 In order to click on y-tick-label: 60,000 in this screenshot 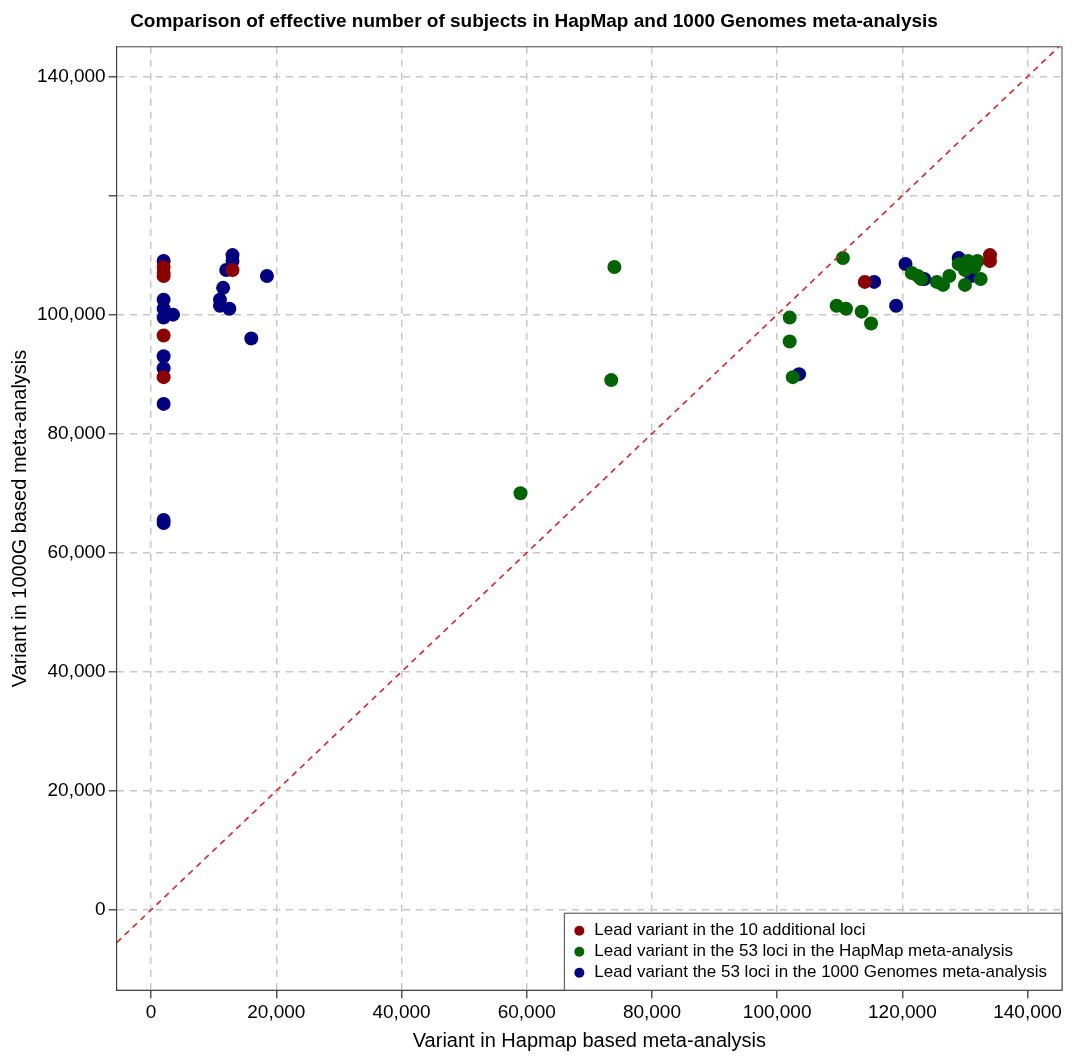, I will do `click(76, 551)`.